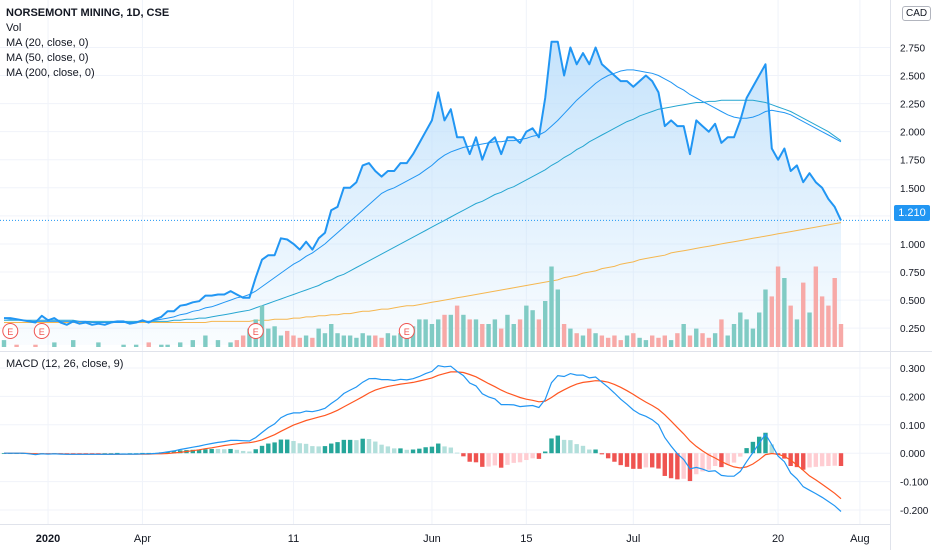 The image size is (932, 550). What do you see at coordinates (14, 28) in the screenshot?
I see `legend-vol: Vol` at bounding box center [14, 28].